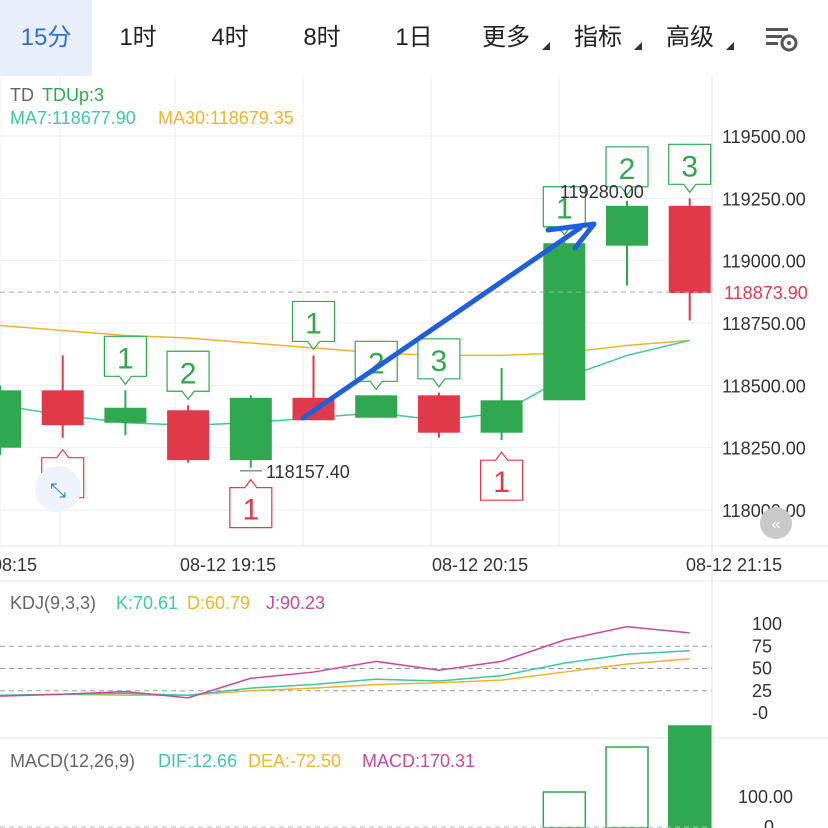 The image size is (828, 828). What do you see at coordinates (602, 192) in the screenshot?
I see `max-price-label: 119280.00` at bounding box center [602, 192].